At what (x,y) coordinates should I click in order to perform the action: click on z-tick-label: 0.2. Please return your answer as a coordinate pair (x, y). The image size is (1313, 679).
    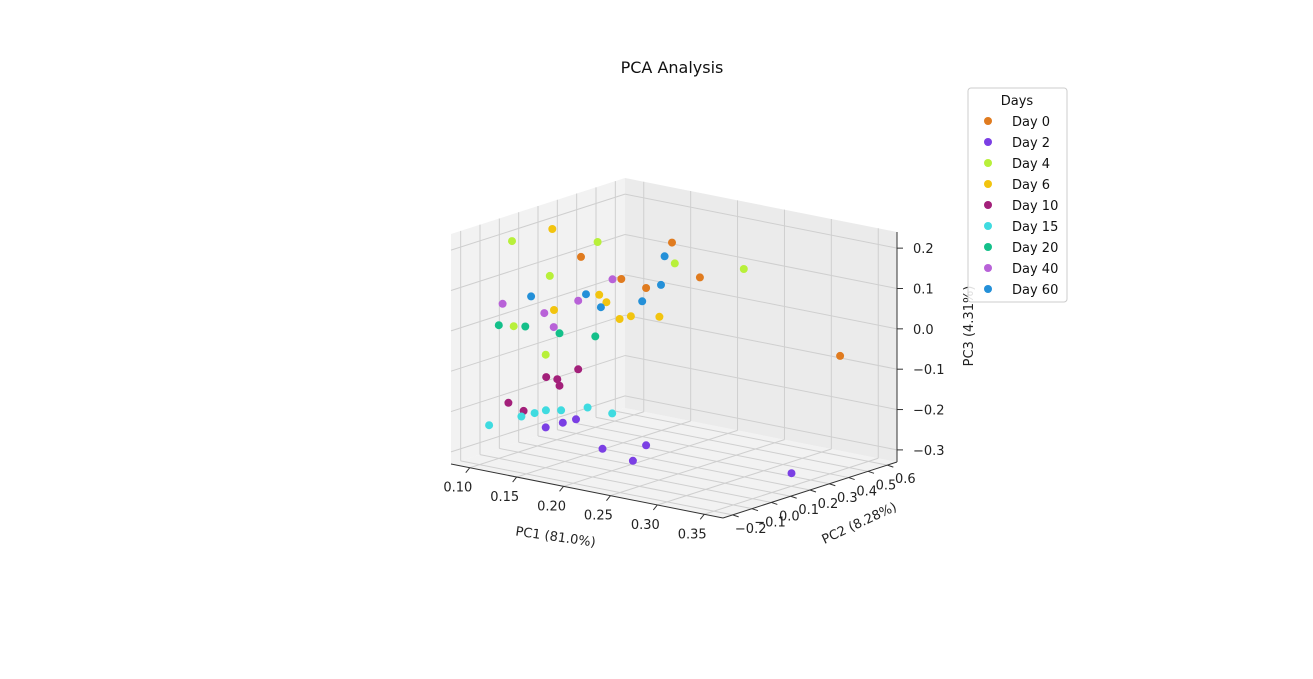
    Looking at the image, I should click on (923, 249).